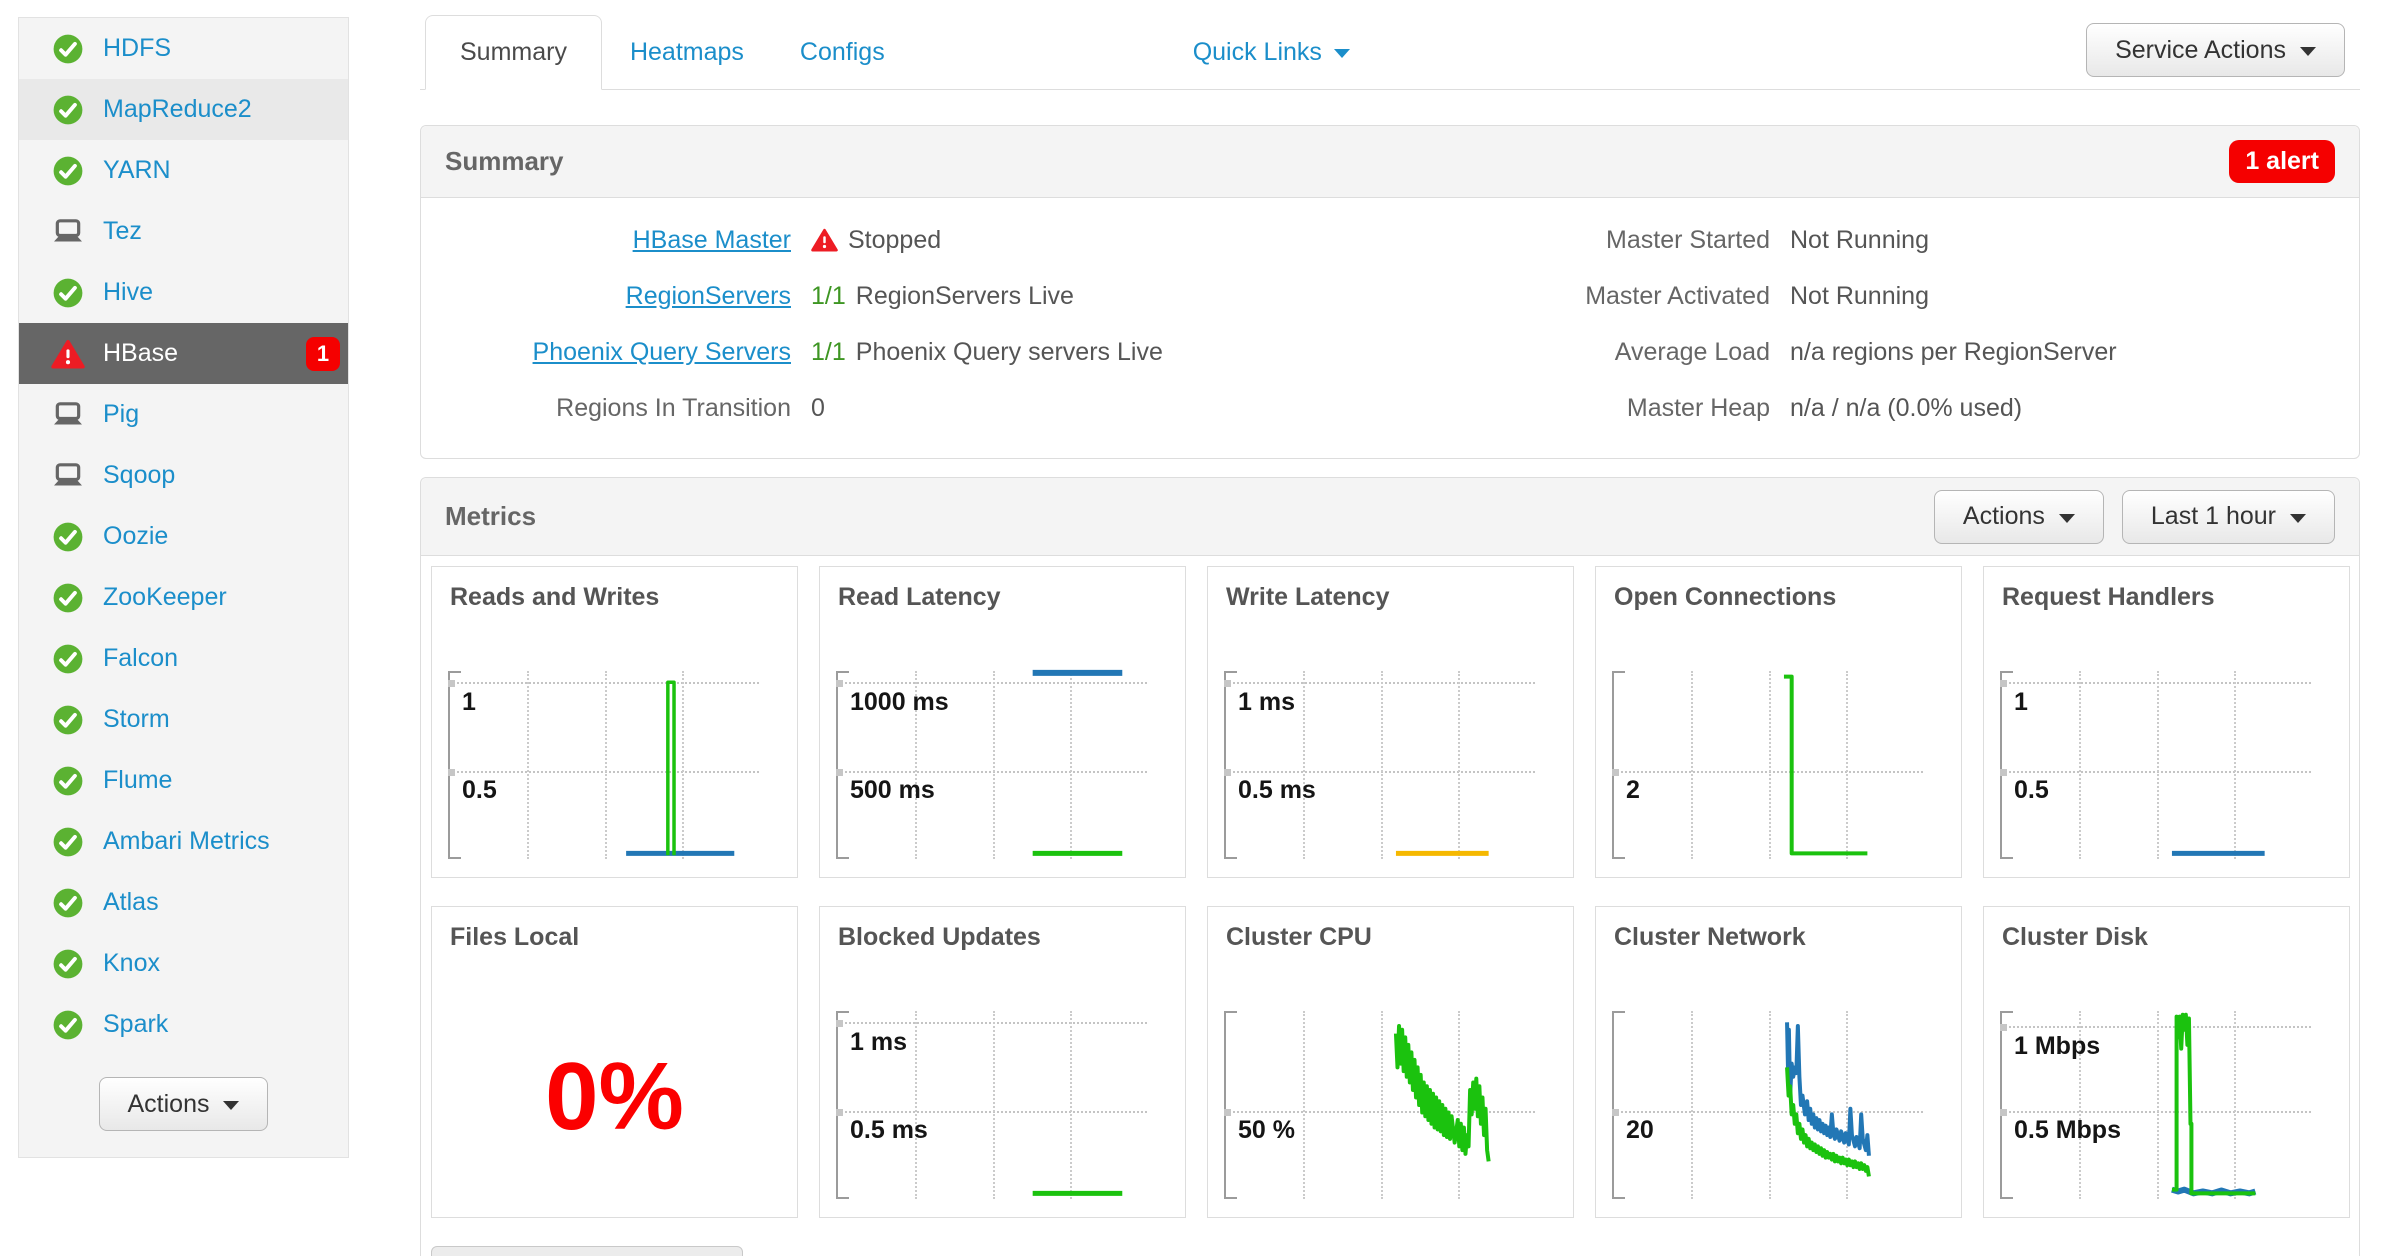 The image size is (2382, 1256). Describe the element at coordinates (2228, 516) in the screenshot. I see `time-range-button: Last 1 hour` at that location.